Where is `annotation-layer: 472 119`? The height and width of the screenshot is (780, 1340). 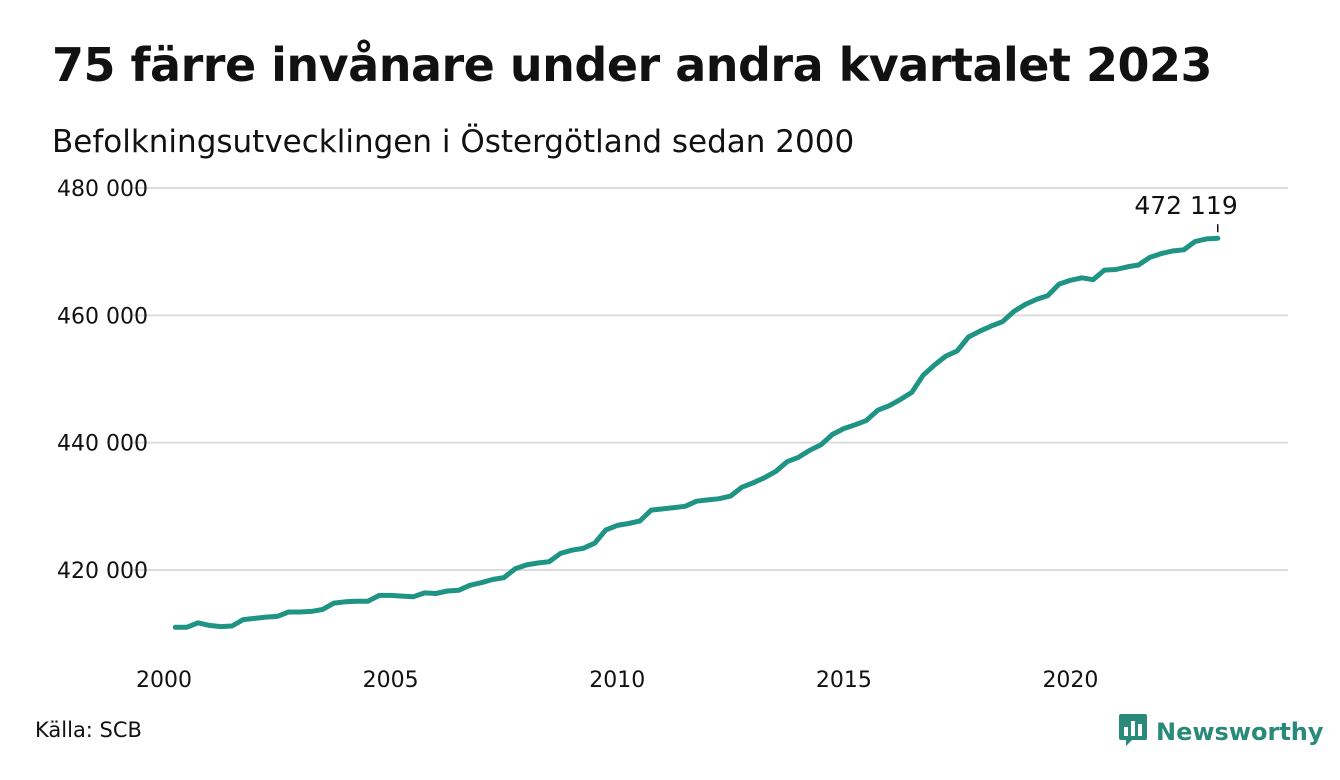
annotation-layer: 472 119 is located at coordinates (1186, 212).